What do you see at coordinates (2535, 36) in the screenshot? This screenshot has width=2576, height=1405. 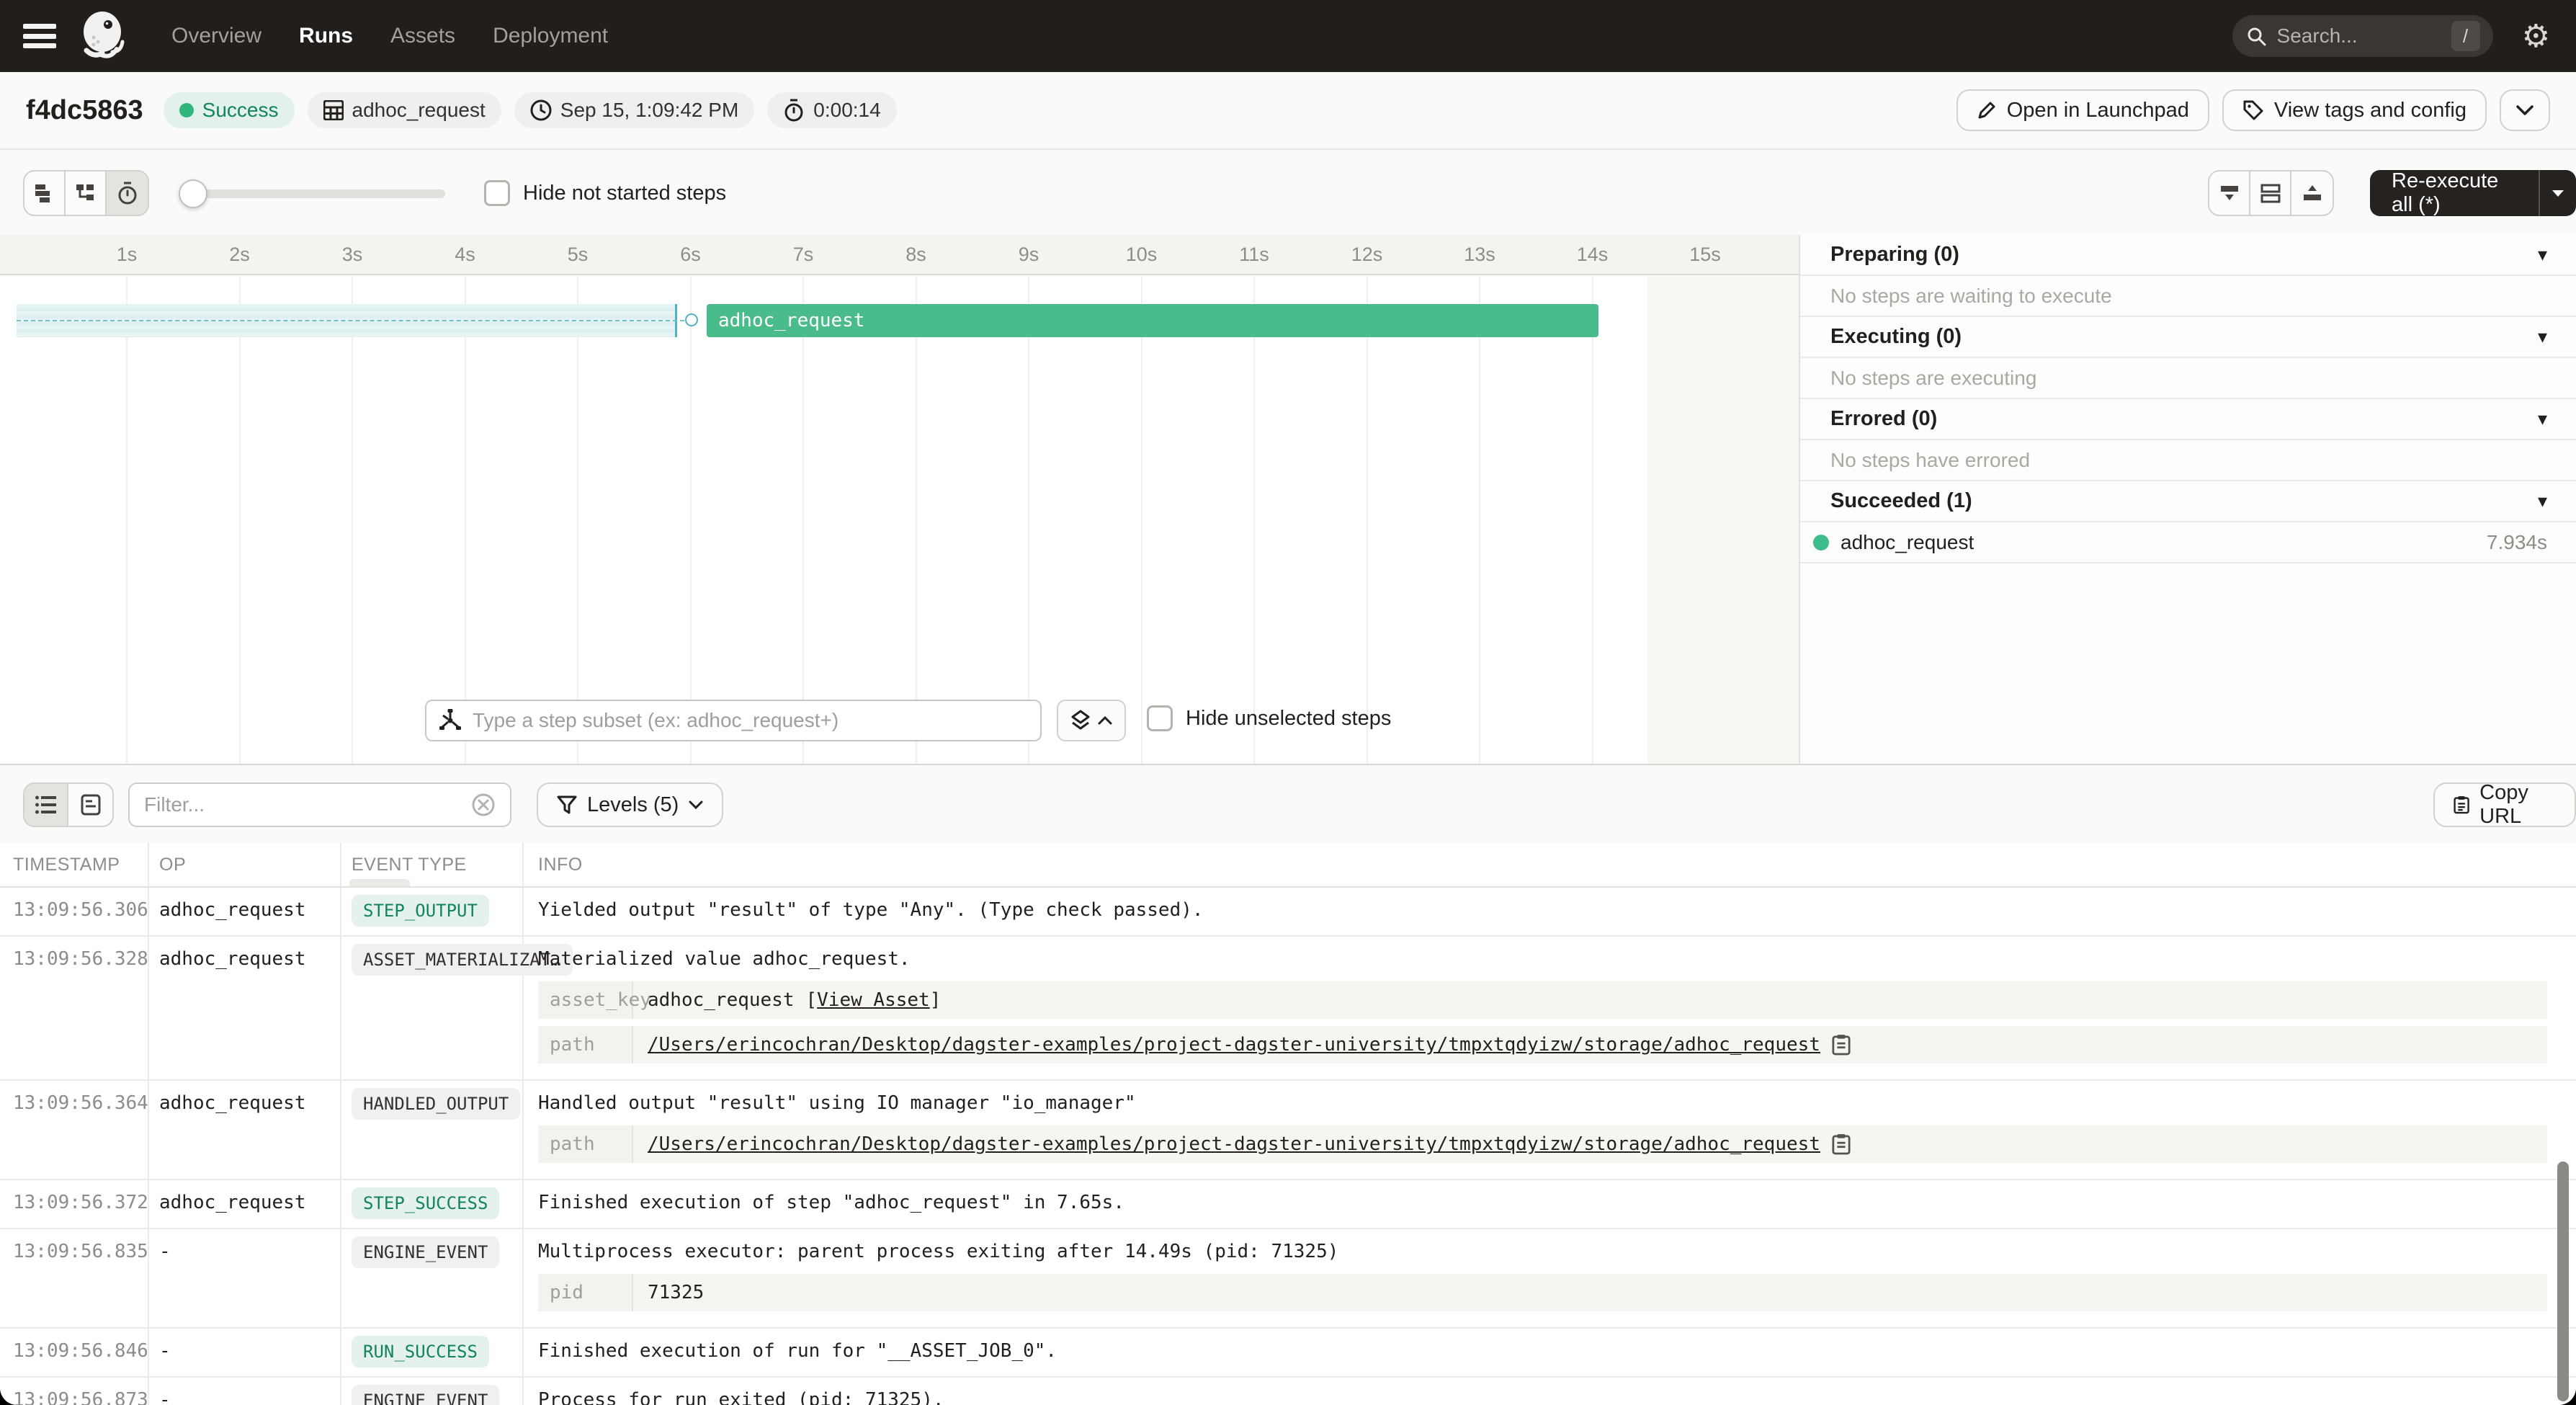 I see `gear-icon: ⚙` at bounding box center [2535, 36].